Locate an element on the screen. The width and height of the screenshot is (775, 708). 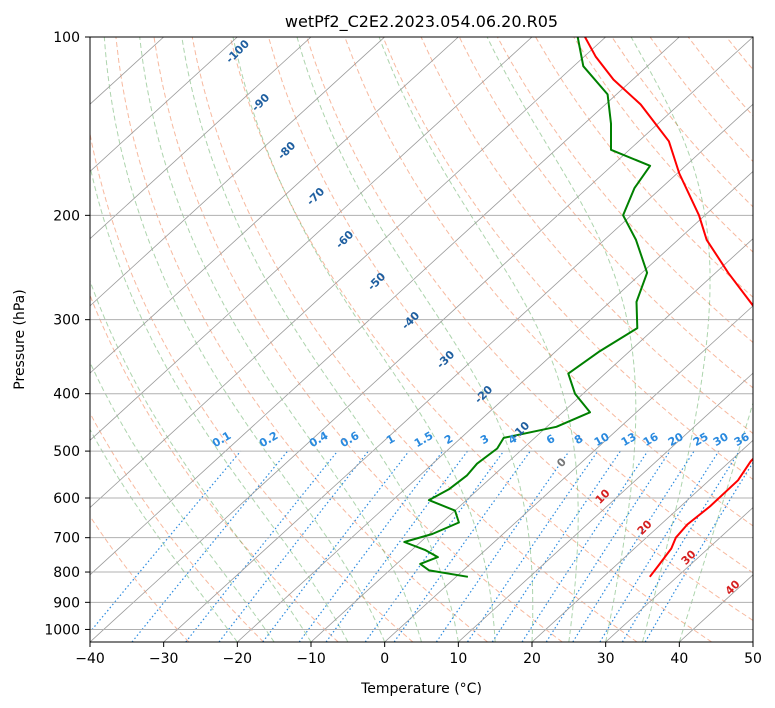
y-tick-label: 700 is located at coordinates (66, 539).